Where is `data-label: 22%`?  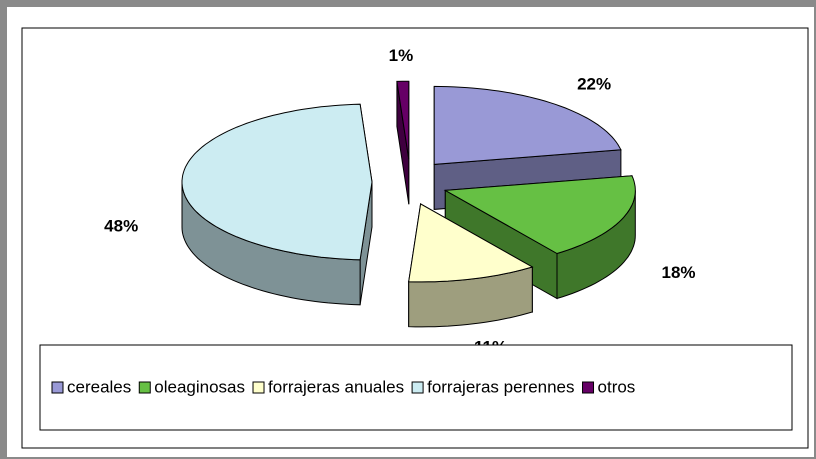 data-label: 22% is located at coordinates (594, 84).